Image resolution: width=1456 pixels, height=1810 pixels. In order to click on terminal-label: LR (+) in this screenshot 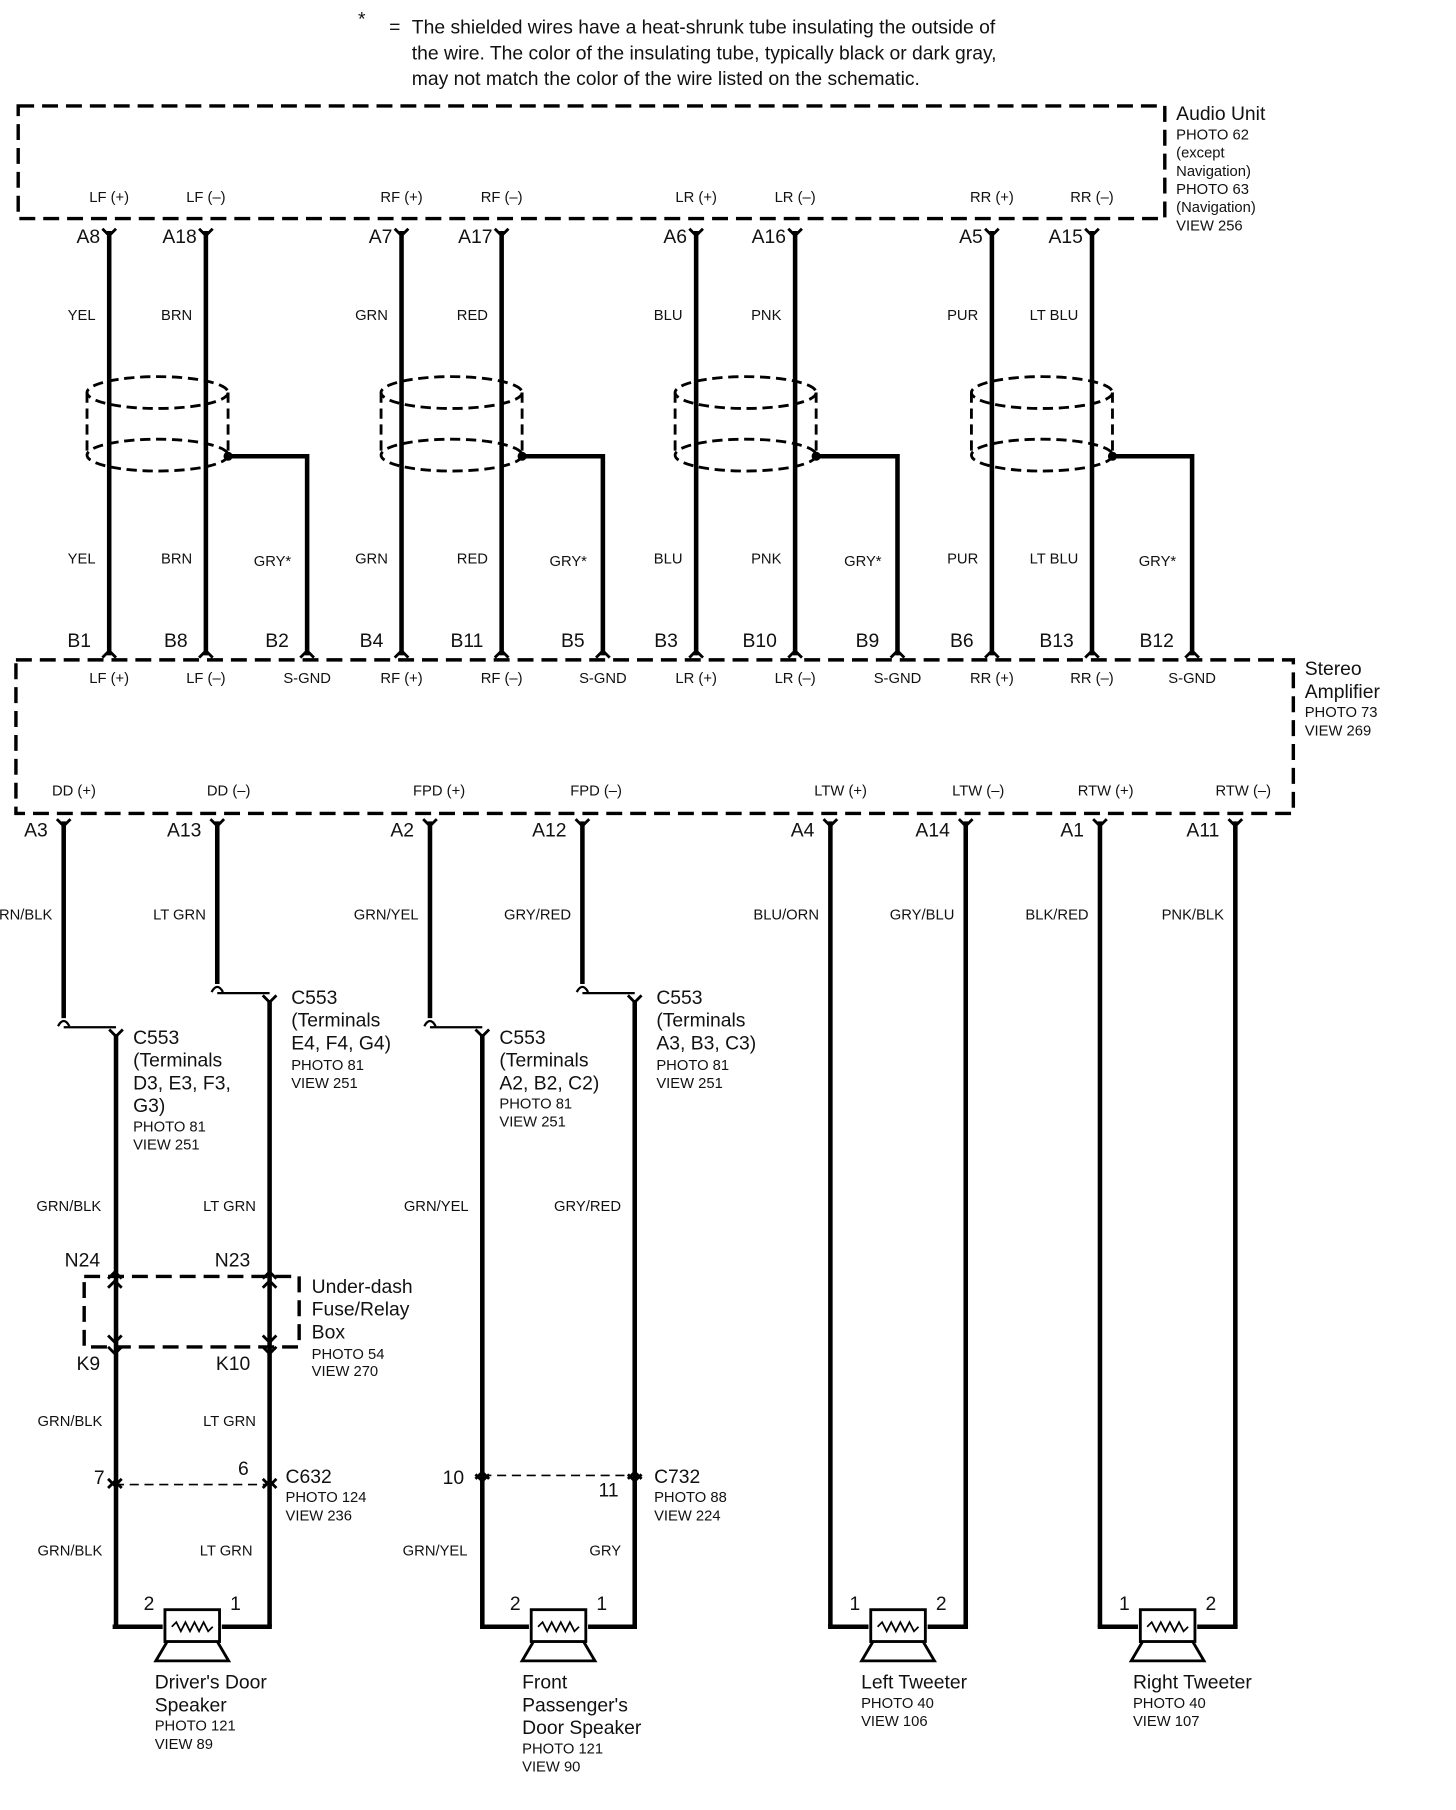, I will do `click(695, 198)`.